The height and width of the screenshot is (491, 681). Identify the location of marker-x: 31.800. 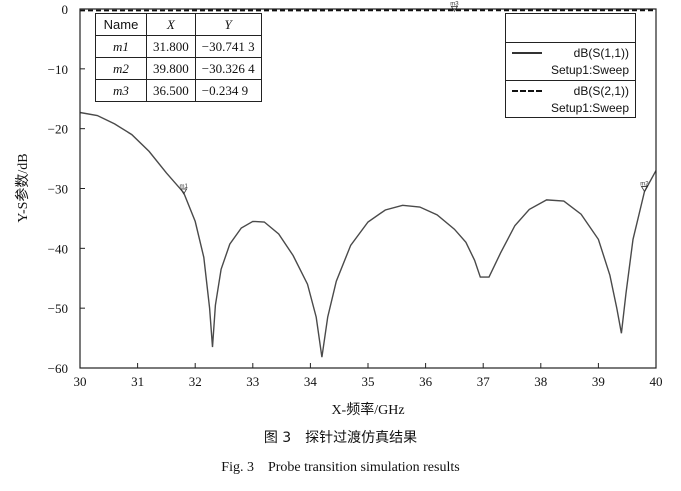
(171, 46).